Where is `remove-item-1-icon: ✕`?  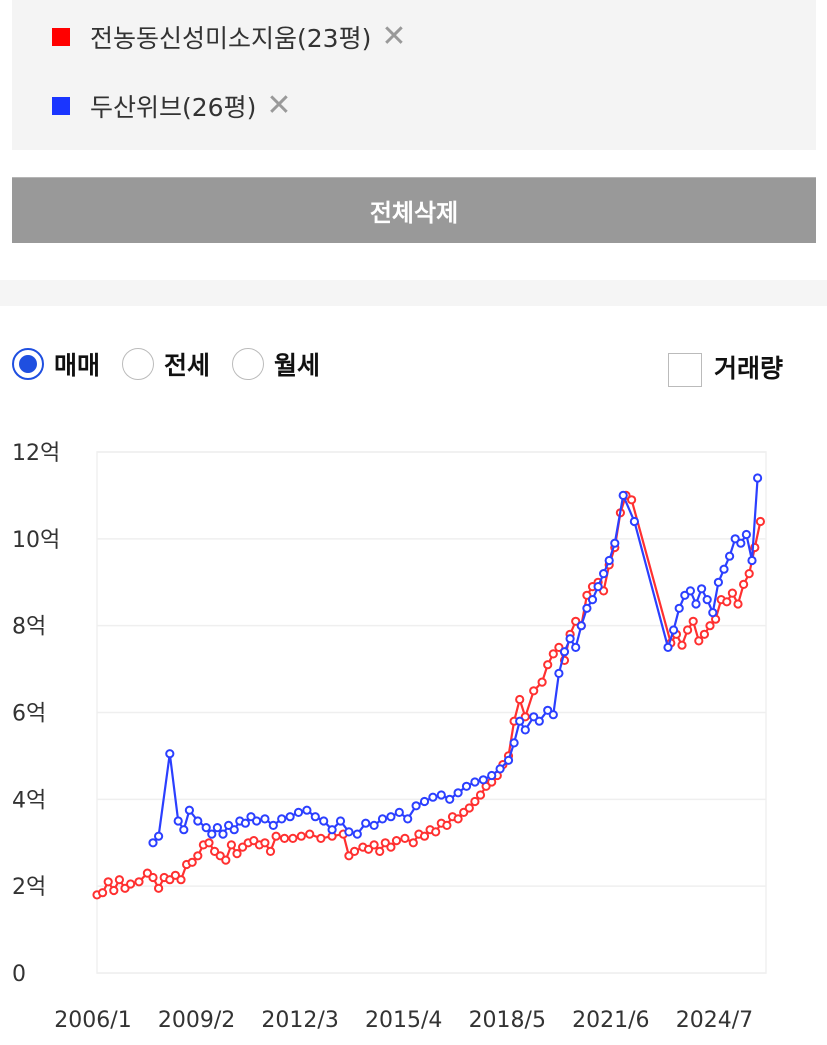 remove-item-1-icon: ✕ is located at coordinates (394, 36).